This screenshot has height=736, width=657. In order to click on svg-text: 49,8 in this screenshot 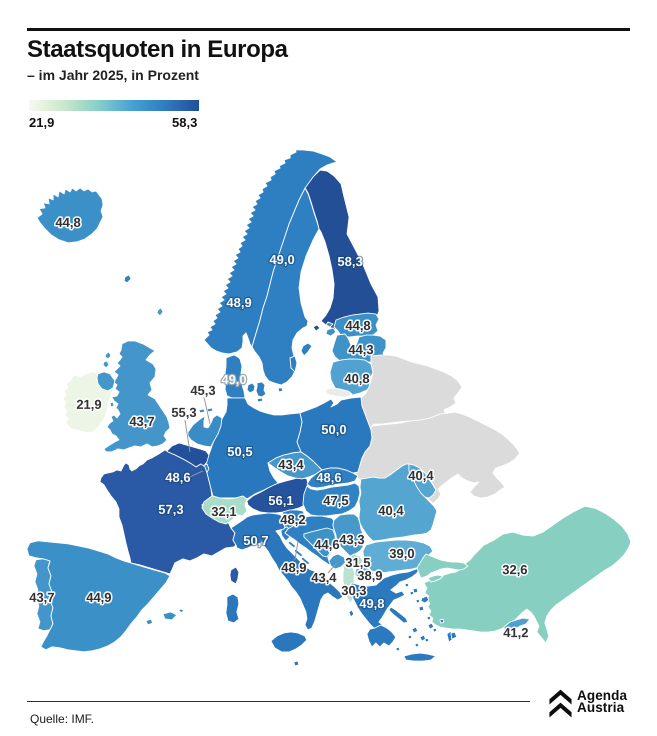, I will do `click(371, 603)`.